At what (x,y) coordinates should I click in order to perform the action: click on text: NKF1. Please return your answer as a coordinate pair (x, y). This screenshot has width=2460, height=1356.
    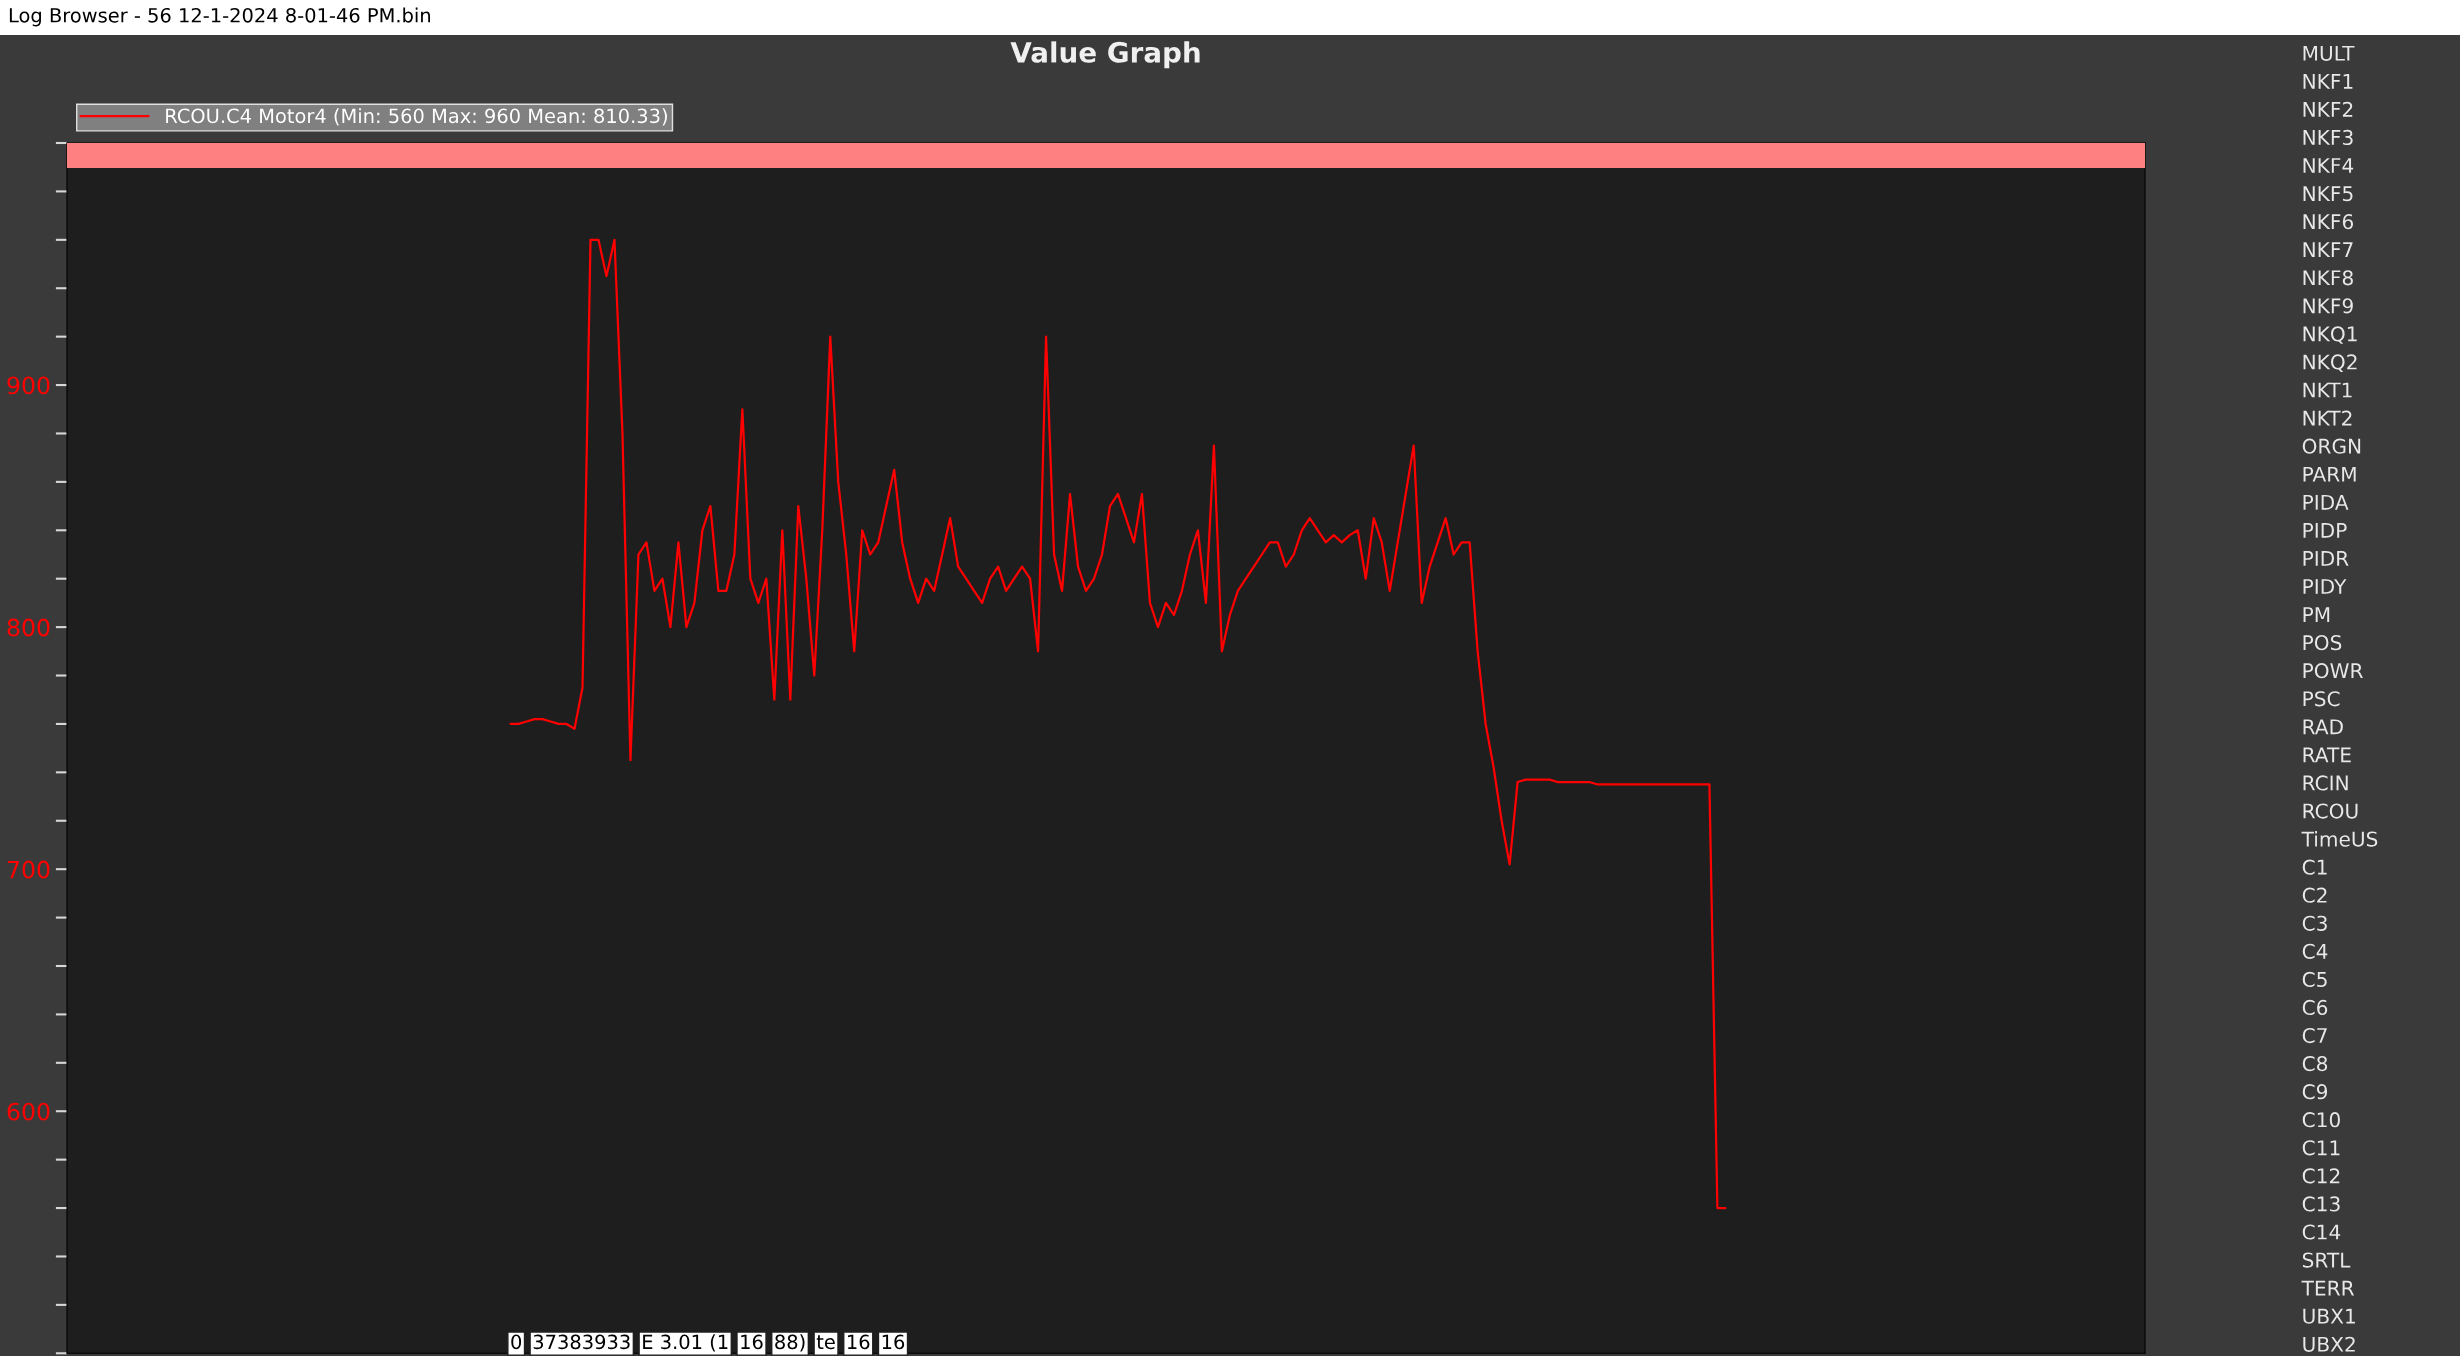
    Looking at the image, I should click on (2328, 81).